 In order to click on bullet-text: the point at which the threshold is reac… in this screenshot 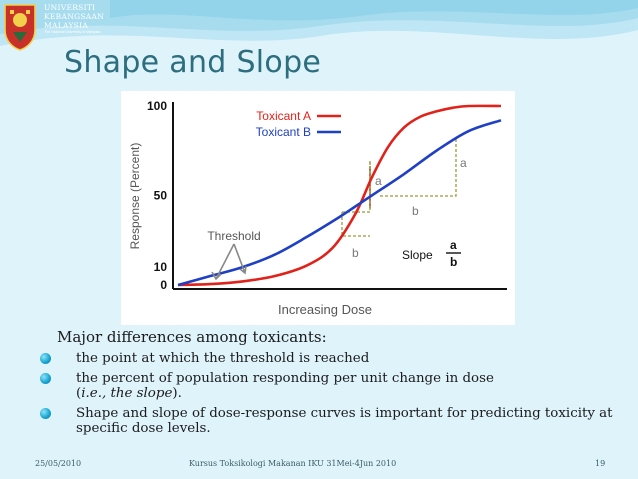, I will do `click(223, 358)`.